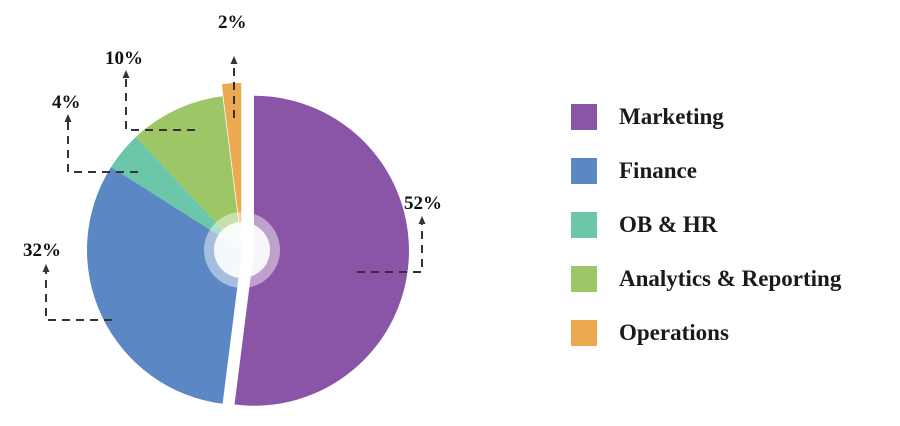 The width and height of the screenshot is (900, 426). Describe the element at coordinates (176, 193) in the screenshot. I see `pie-slice-ob-hr` at that location.